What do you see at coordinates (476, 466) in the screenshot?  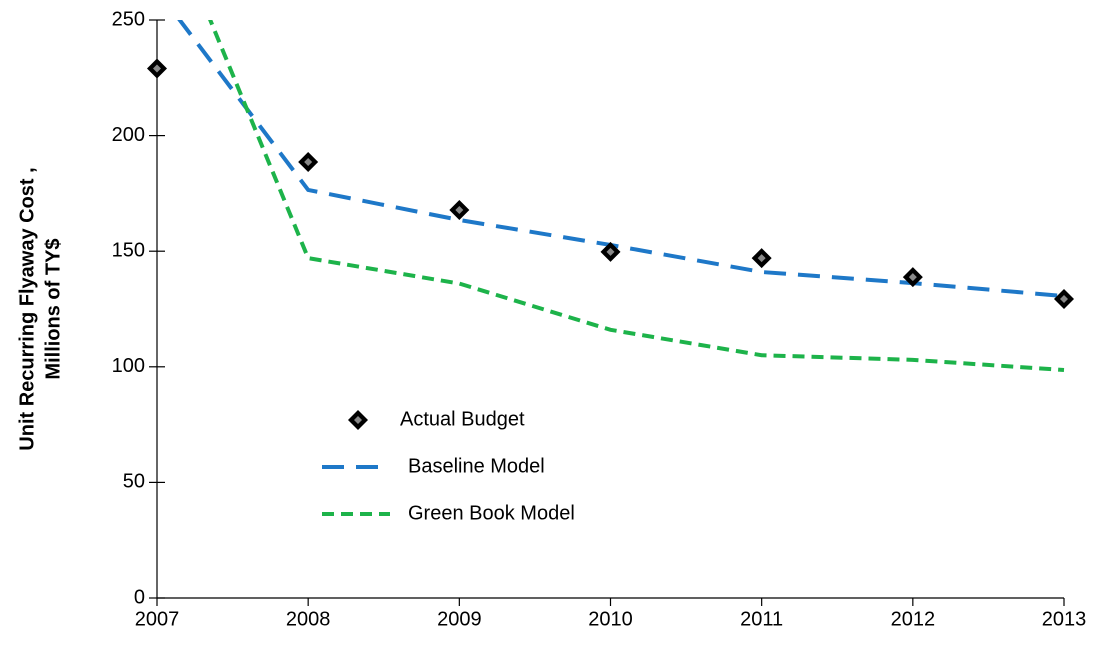 I see `legend-label: Baseline Model` at bounding box center [476, 466].